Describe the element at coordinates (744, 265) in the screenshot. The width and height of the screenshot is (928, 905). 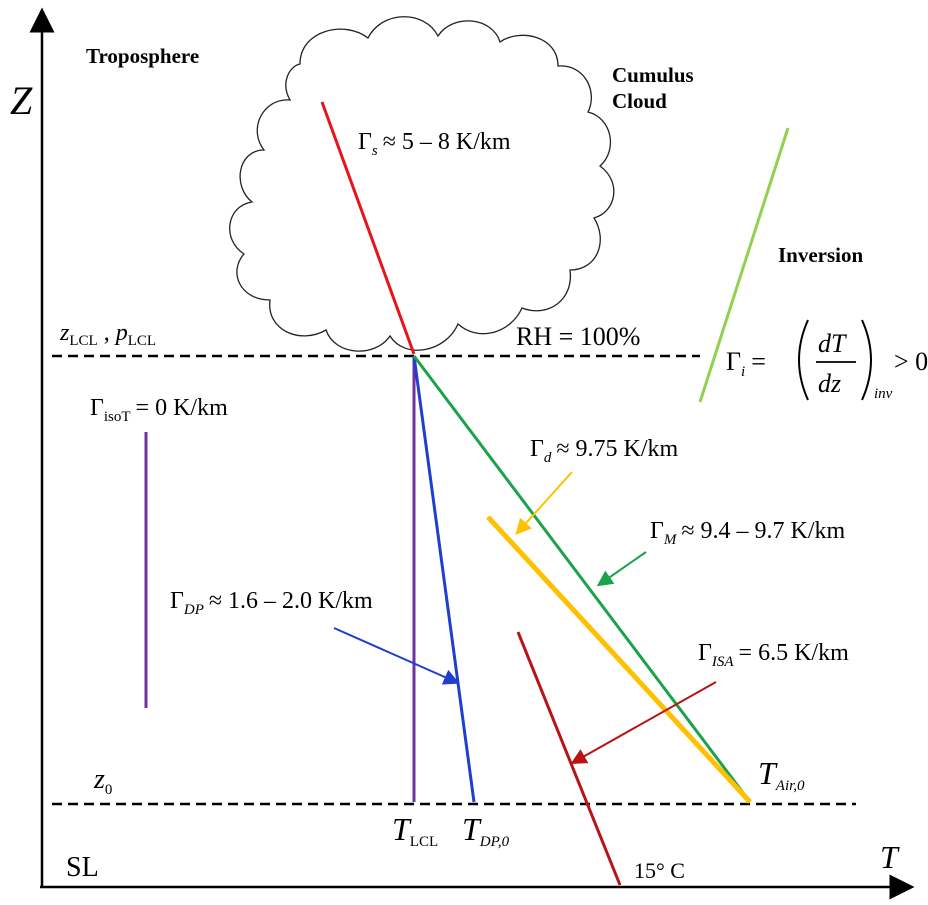
I see `inversion-line` at that location.